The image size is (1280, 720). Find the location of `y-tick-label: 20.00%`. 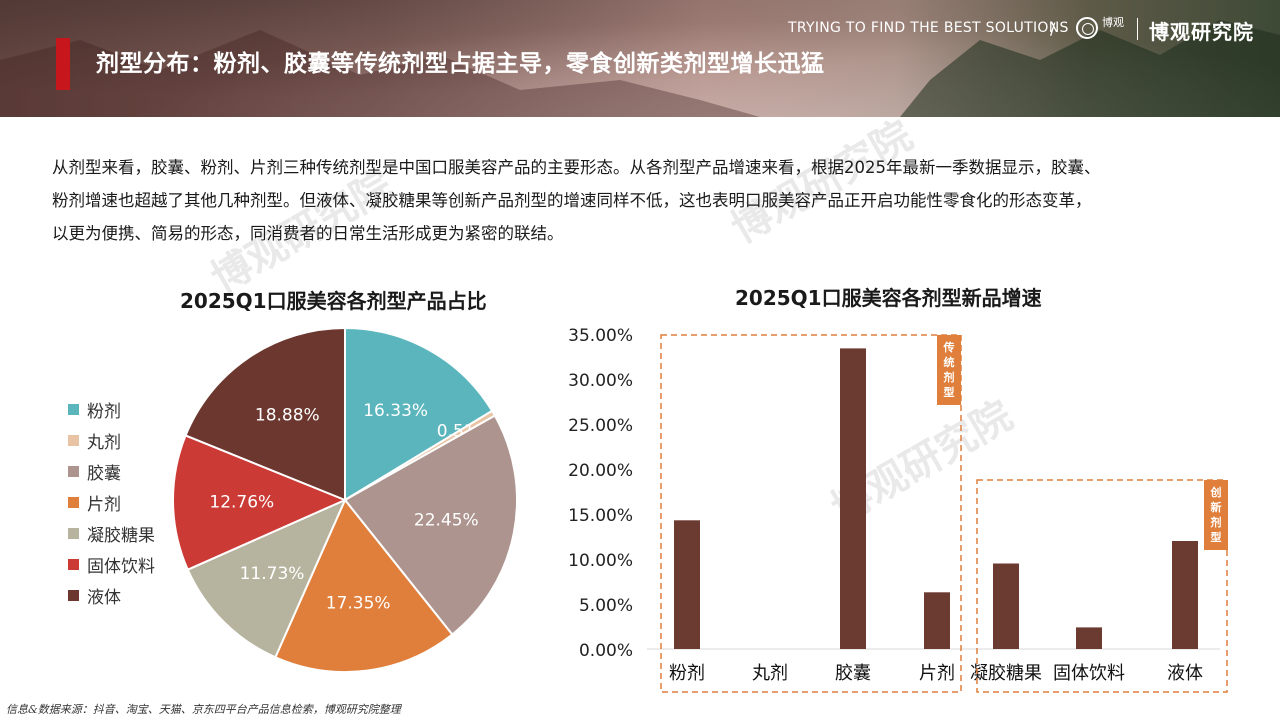

y-tick-label: 20.00% is located at coordinates (600, 471).